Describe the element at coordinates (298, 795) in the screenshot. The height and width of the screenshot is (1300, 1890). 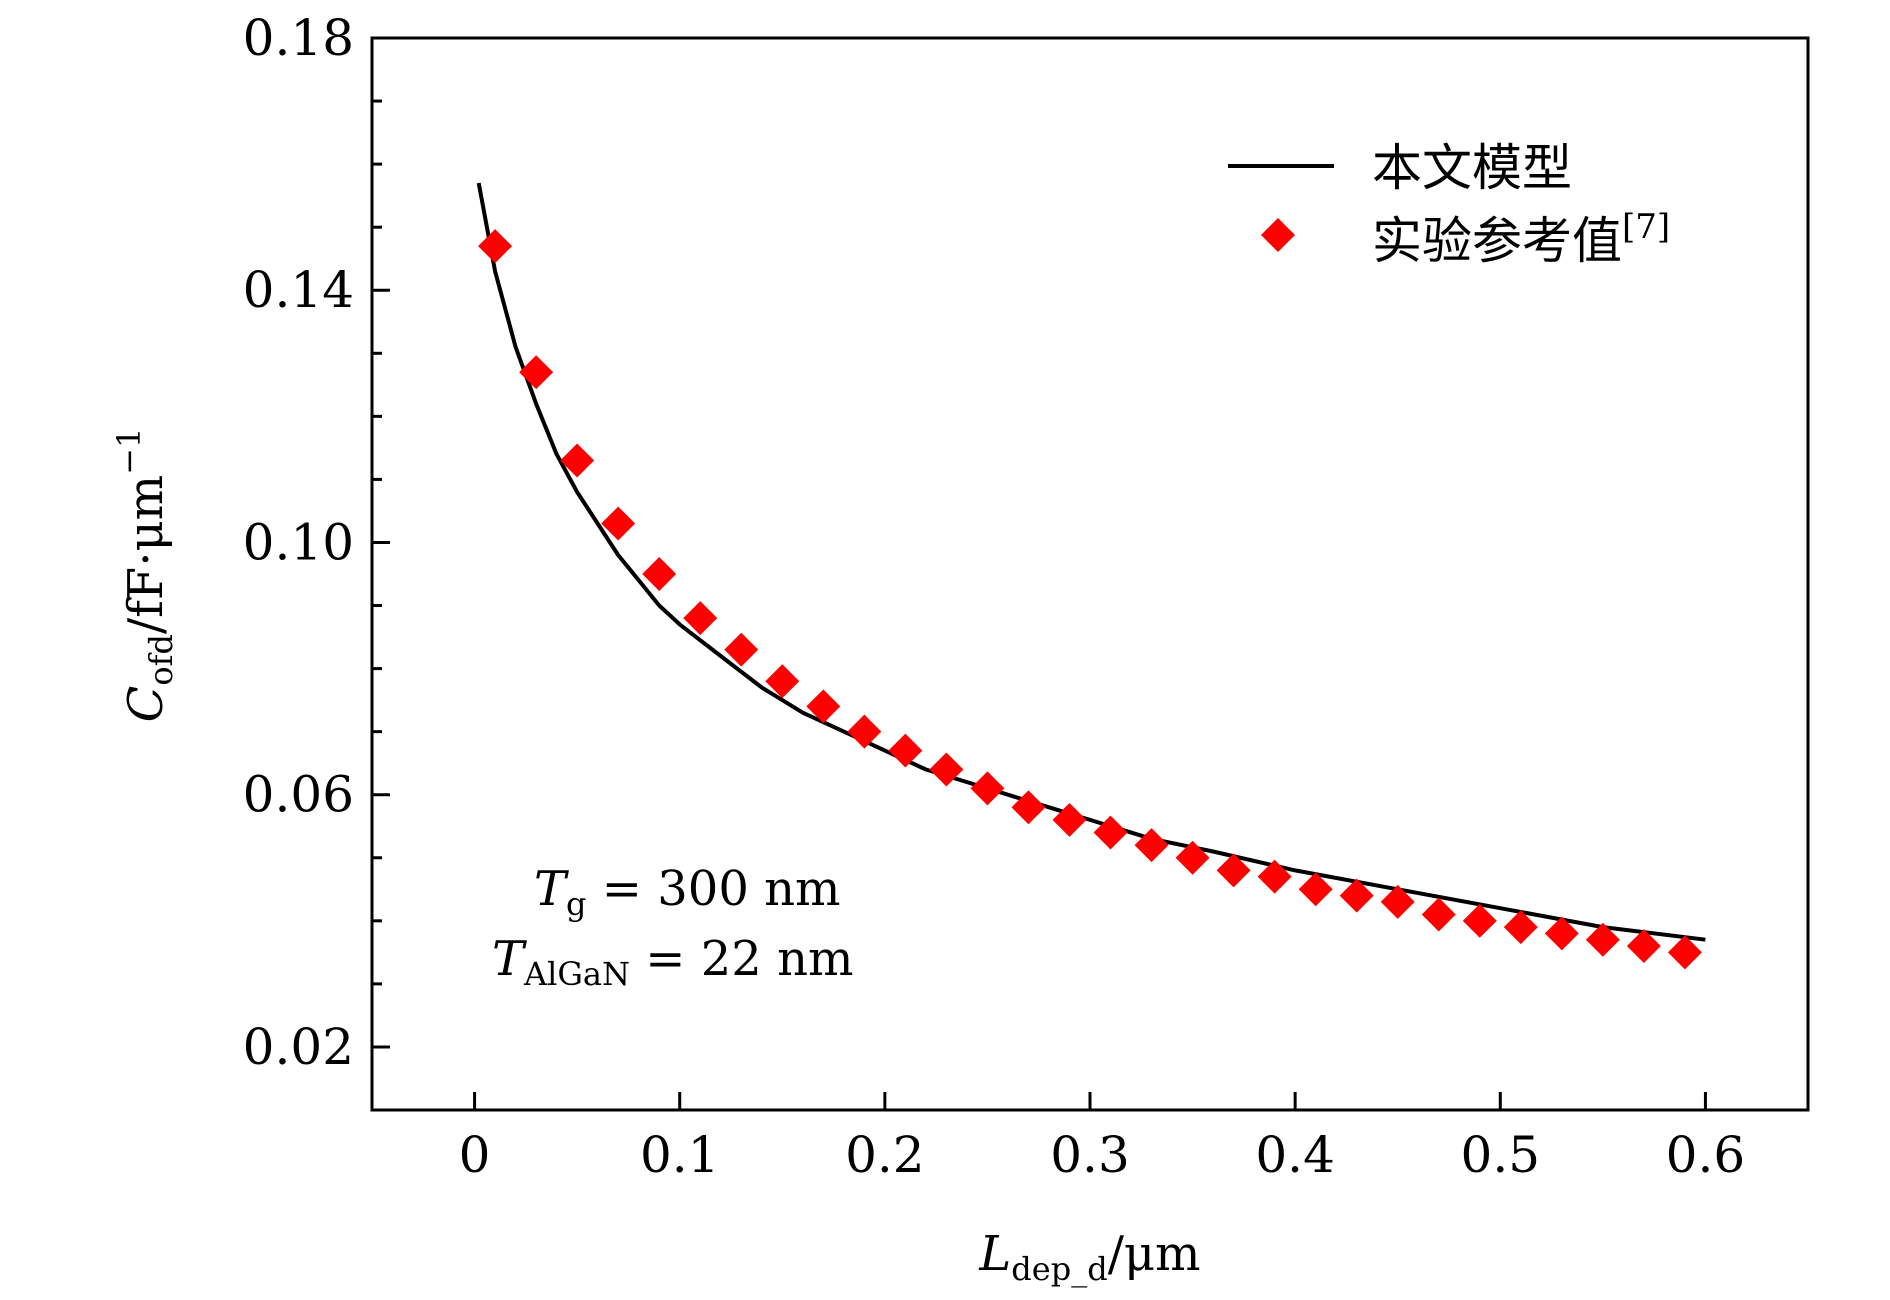
I see `y-tick-label: 0.06` at that location.